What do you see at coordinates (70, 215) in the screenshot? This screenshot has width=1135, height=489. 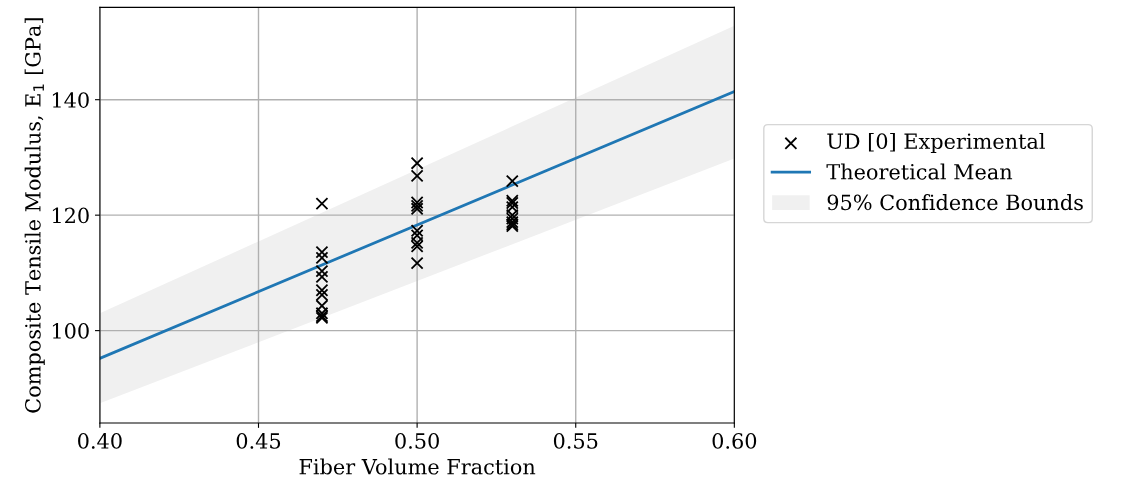 I see `y-tick-label: 120` at bounding box center [70, 215].